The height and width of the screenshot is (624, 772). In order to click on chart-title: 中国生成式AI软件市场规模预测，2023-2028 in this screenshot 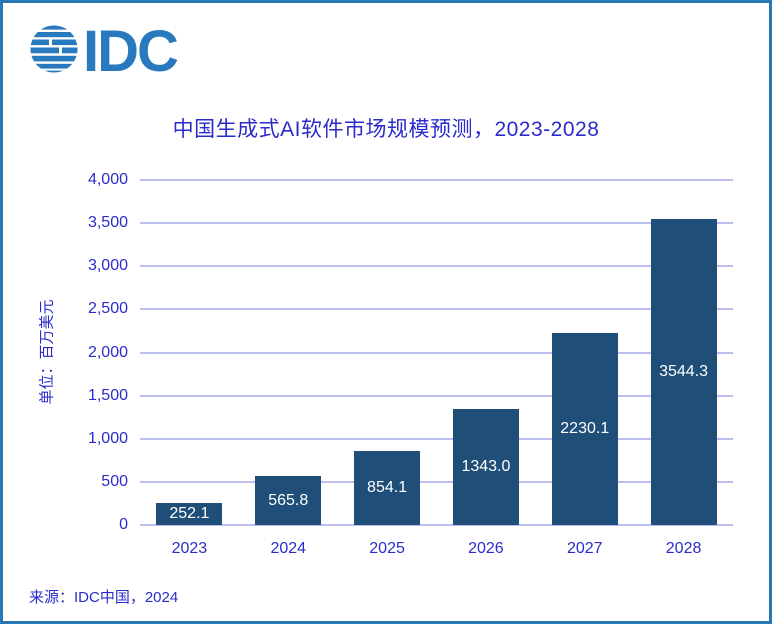, I will do `click(386, 129)`.